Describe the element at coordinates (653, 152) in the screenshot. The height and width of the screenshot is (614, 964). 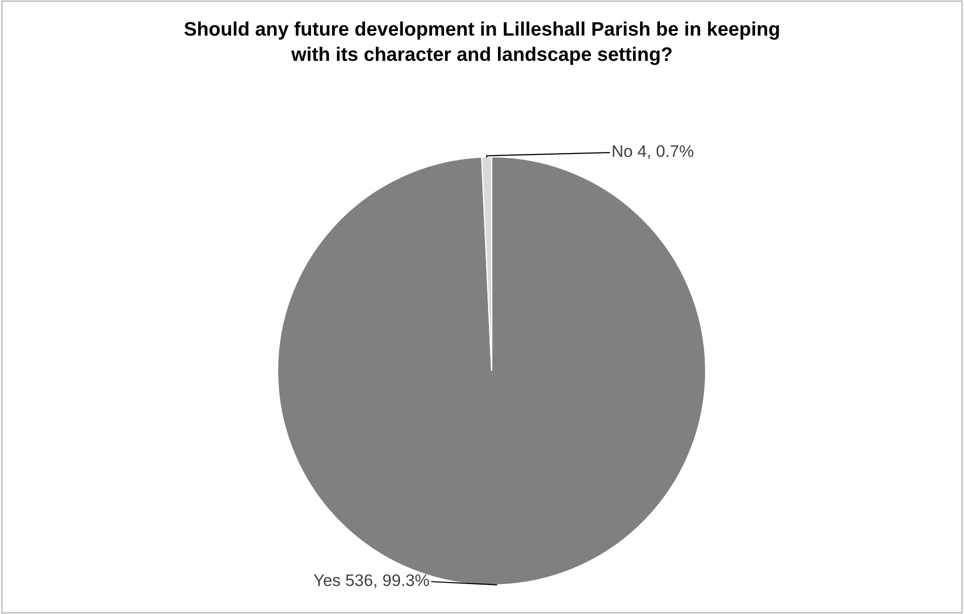
I see `slice-label: No 4, 0.7%` at that location.